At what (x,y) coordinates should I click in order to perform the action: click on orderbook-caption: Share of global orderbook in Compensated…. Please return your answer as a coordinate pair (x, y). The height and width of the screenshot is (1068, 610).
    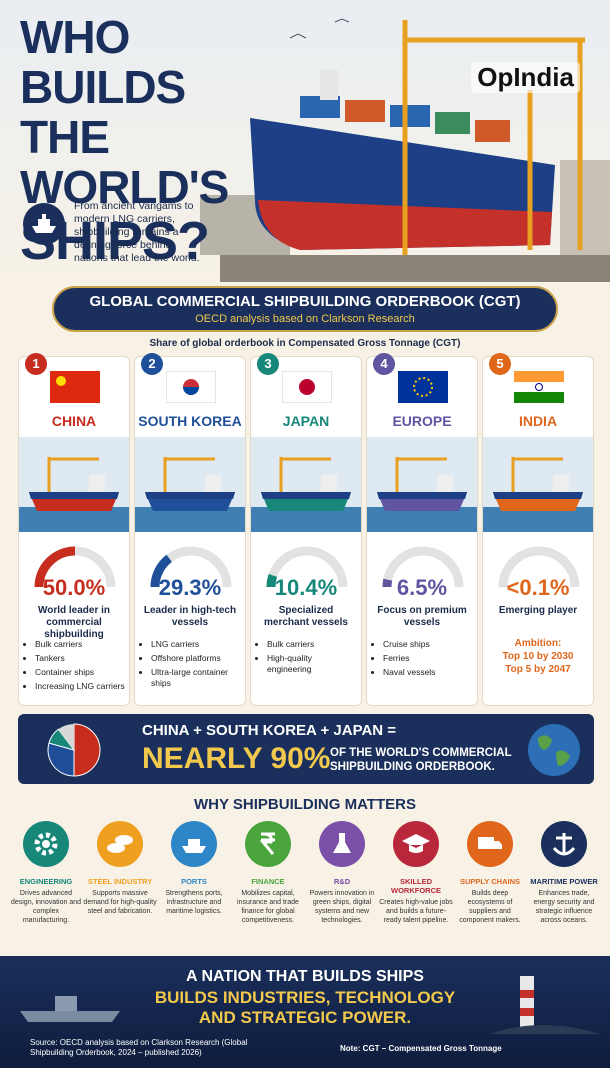
    Looking at the image, I should click on (305, 343).